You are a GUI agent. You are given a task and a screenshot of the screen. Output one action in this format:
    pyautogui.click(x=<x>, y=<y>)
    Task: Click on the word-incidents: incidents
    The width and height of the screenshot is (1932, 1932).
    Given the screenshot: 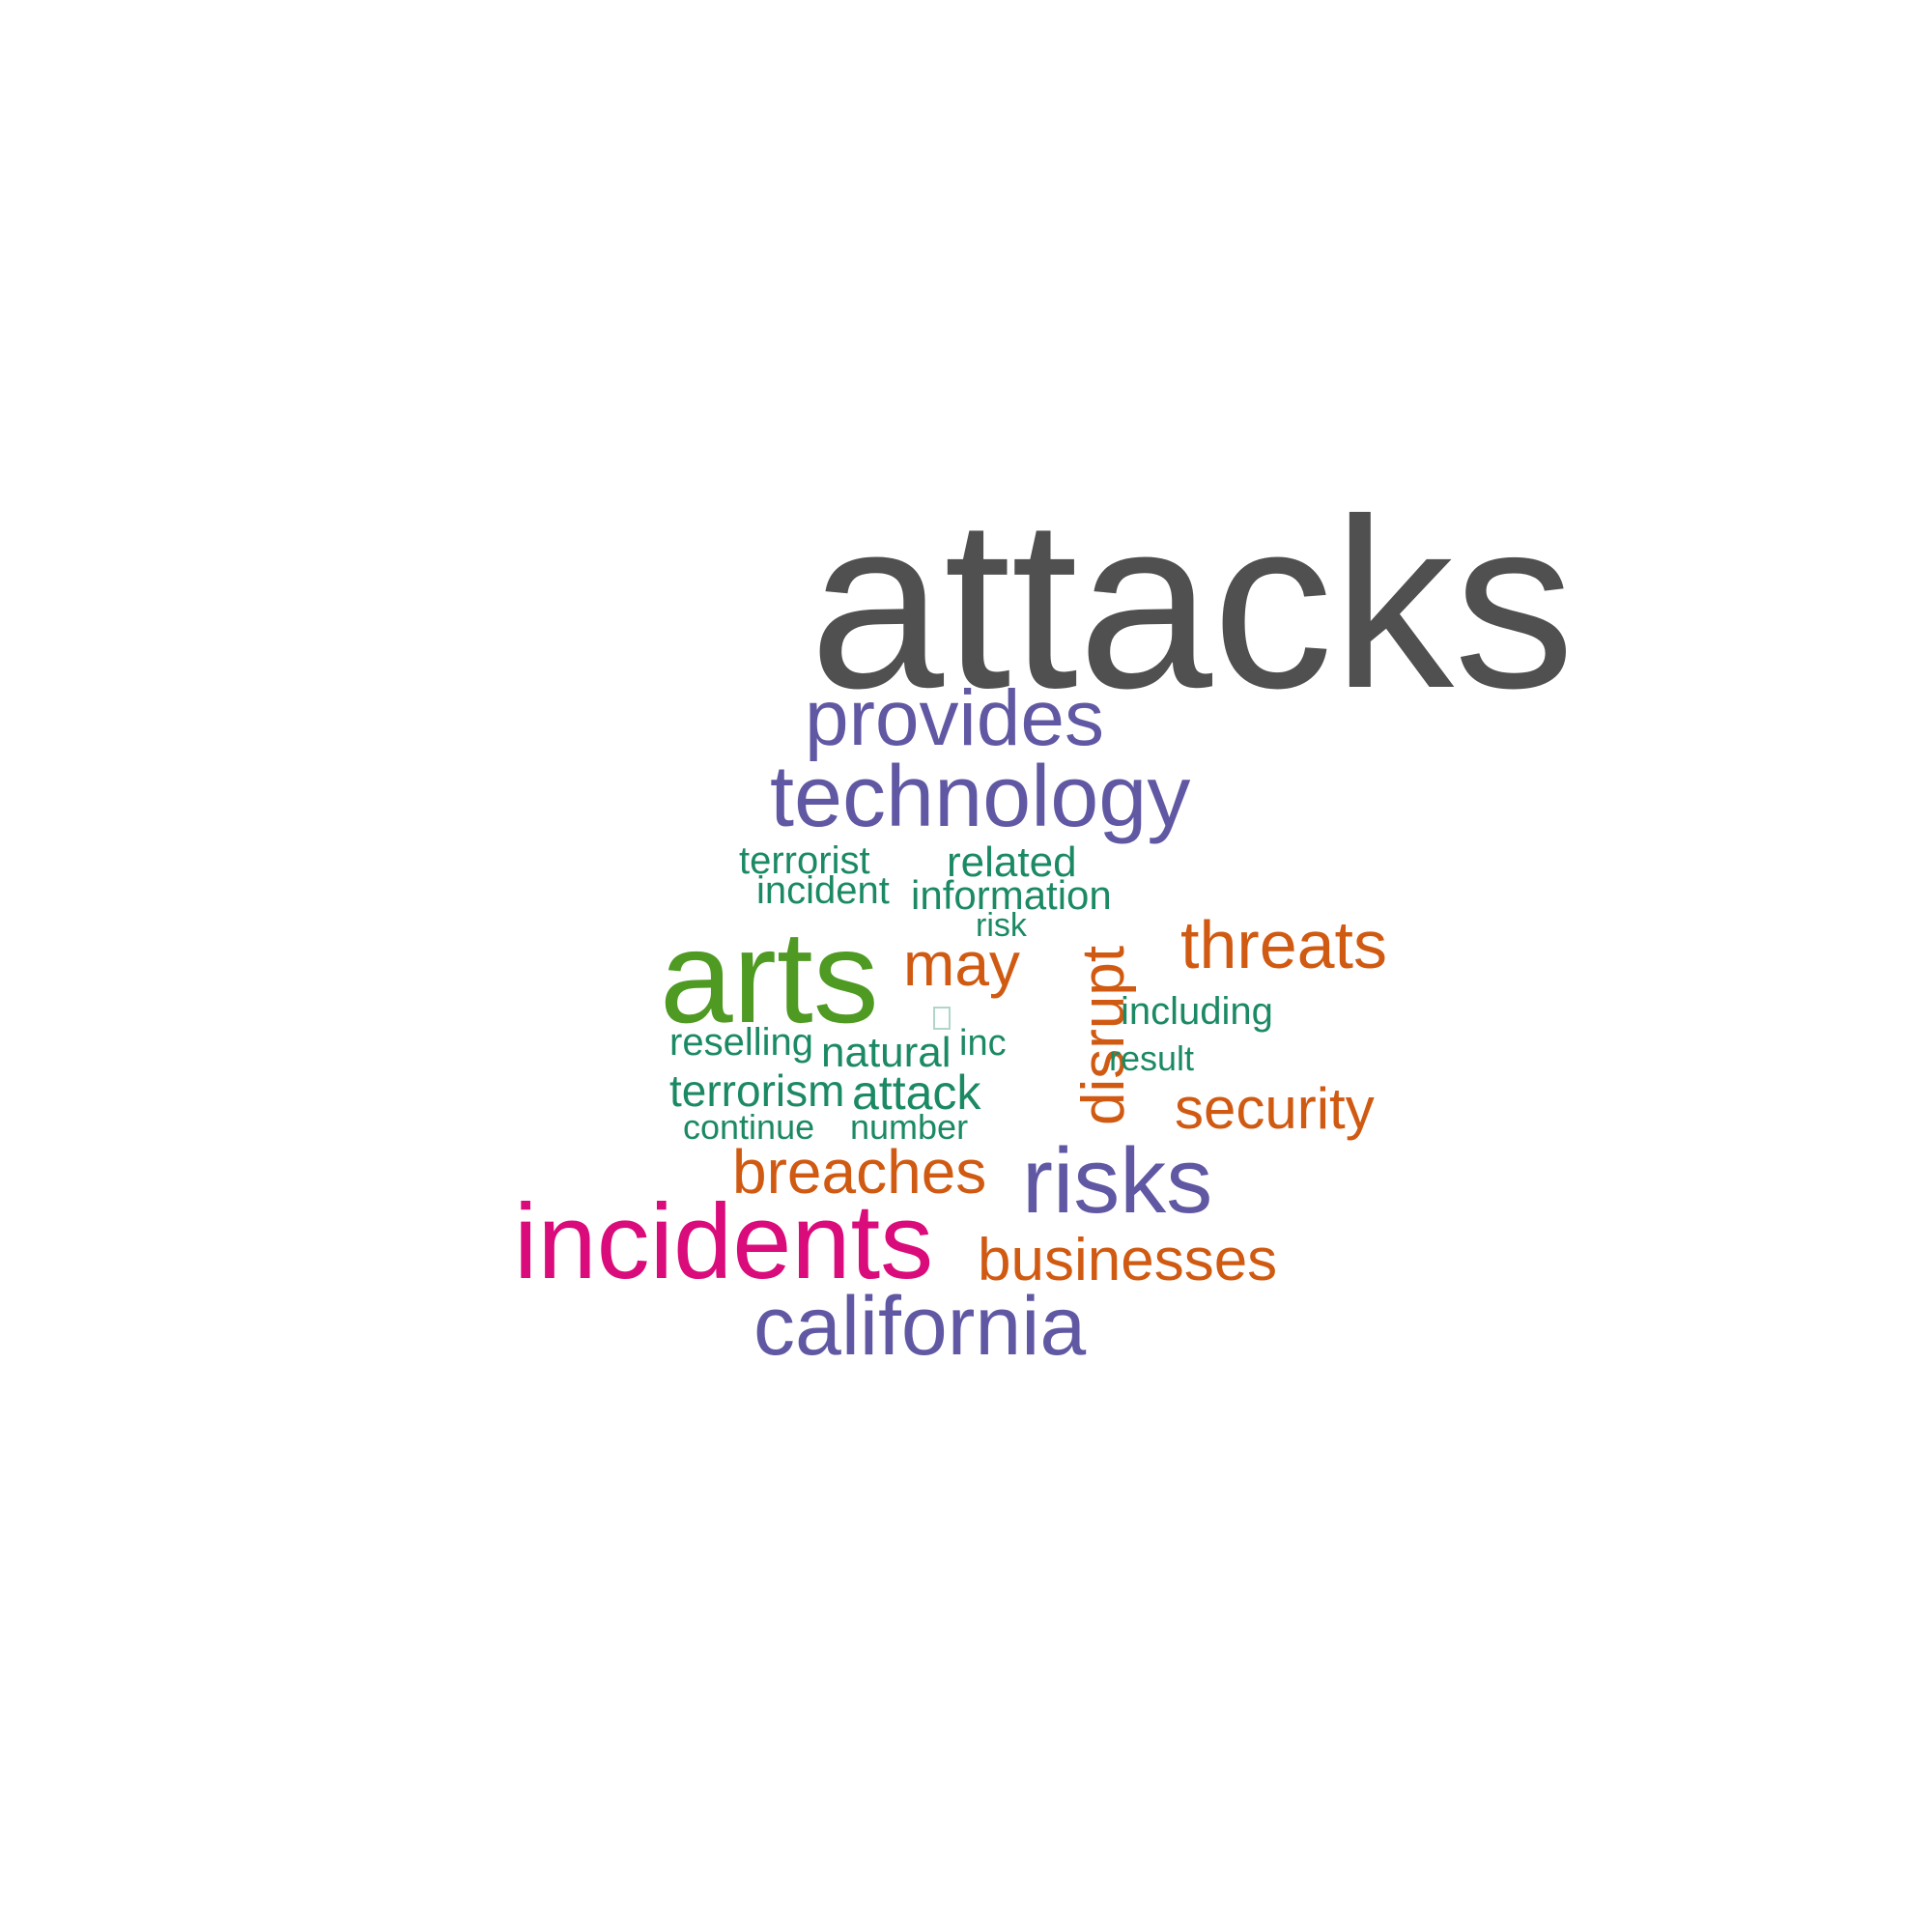 What is the action you would take?
    pyautogui.click(x=724, y=1241)
    